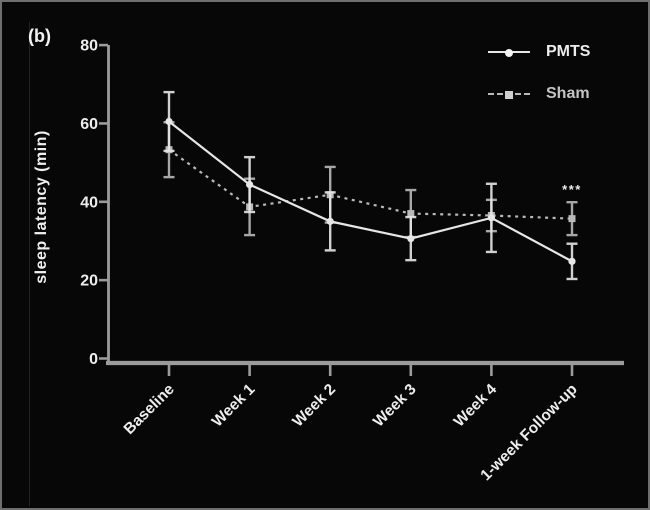 This screenshot has height=510, width=650. What do you see at coordinates (89, 46) in the screenshot?
I see `y-tick-label: 80` at bounding box center [89, 46].